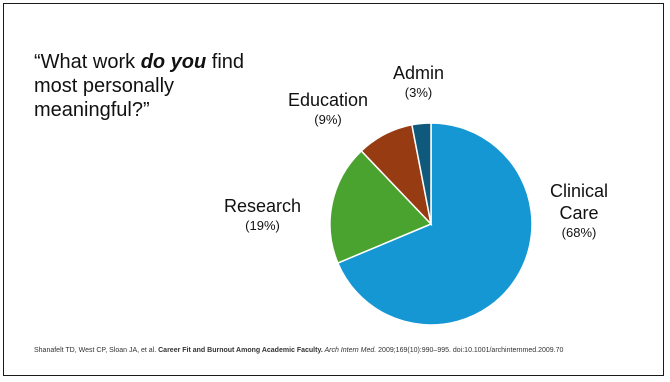 Image resolution: width=670 pixels, height=382 pixels. I want to click on slice-pct-admin: (3%), so click(418, 92).